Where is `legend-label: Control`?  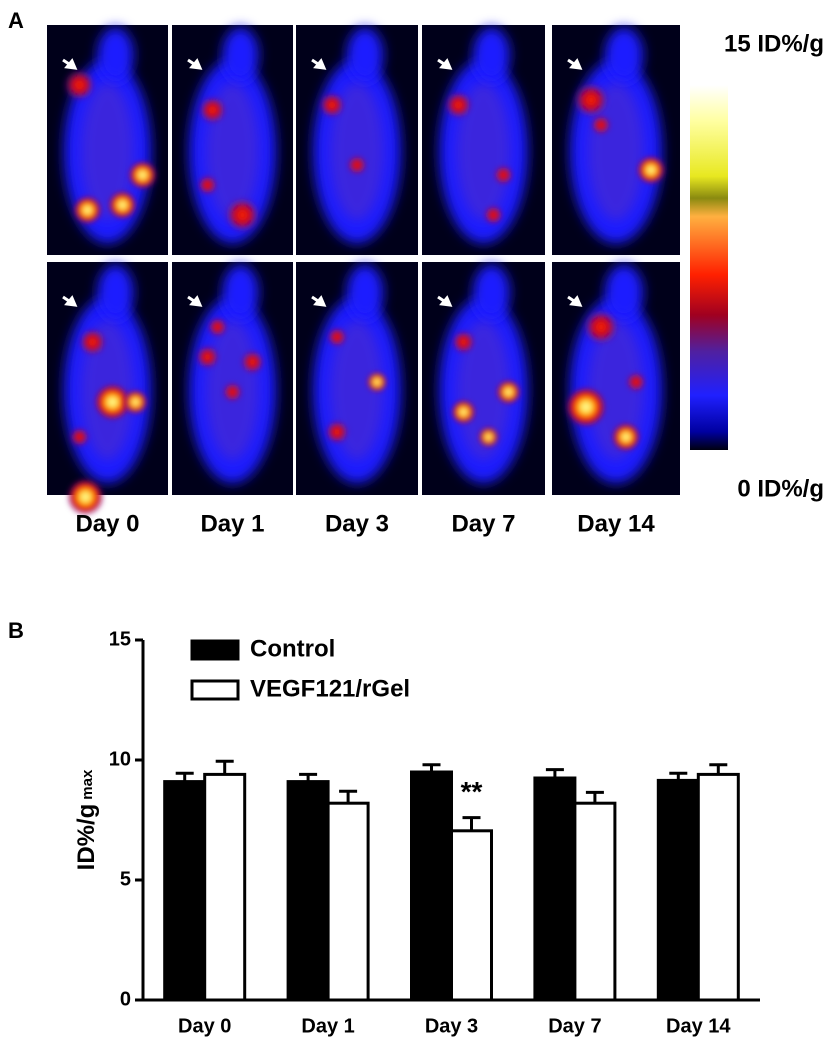 legend-label: Control is located at coordinates (292, 648).